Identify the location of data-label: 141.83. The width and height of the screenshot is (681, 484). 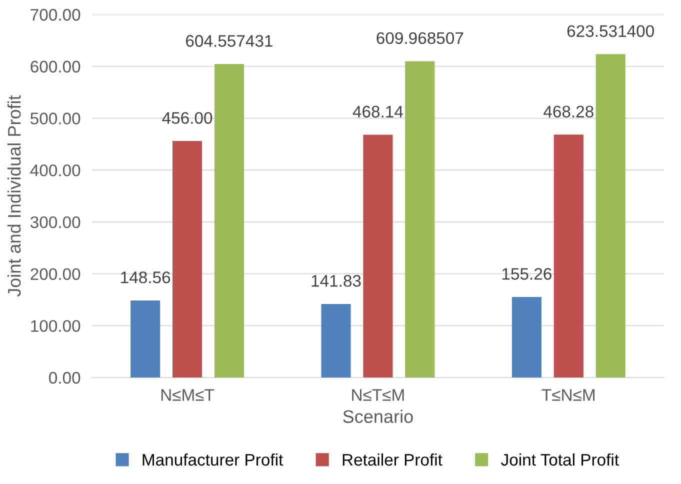
(336, 280).